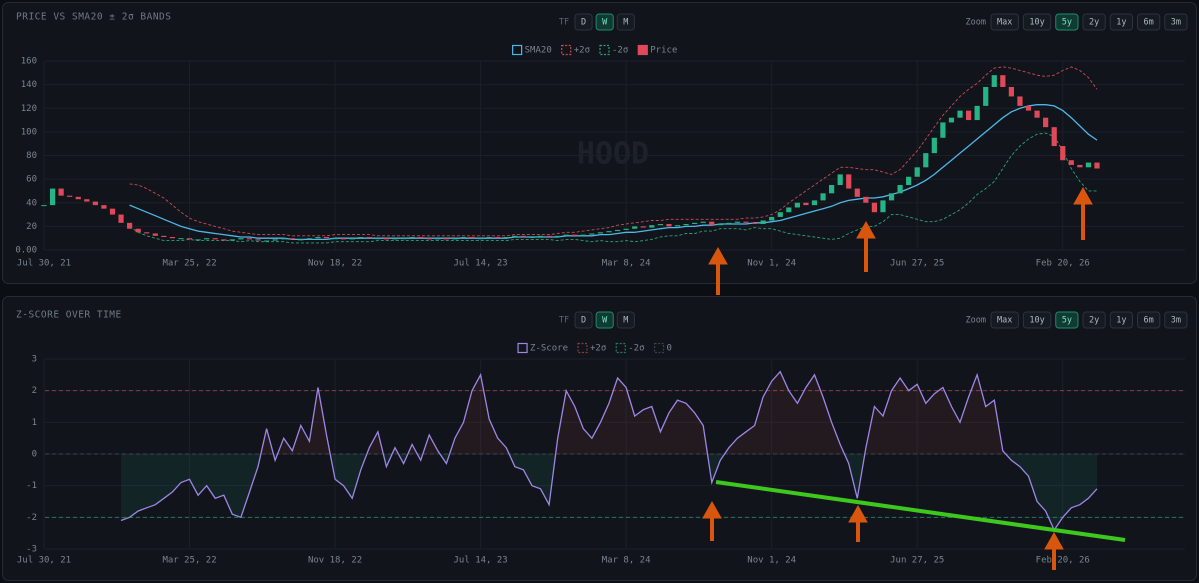 The width and height of the screenshot is (1199, 583). I want to click on button-label: D, so click(583, 23).